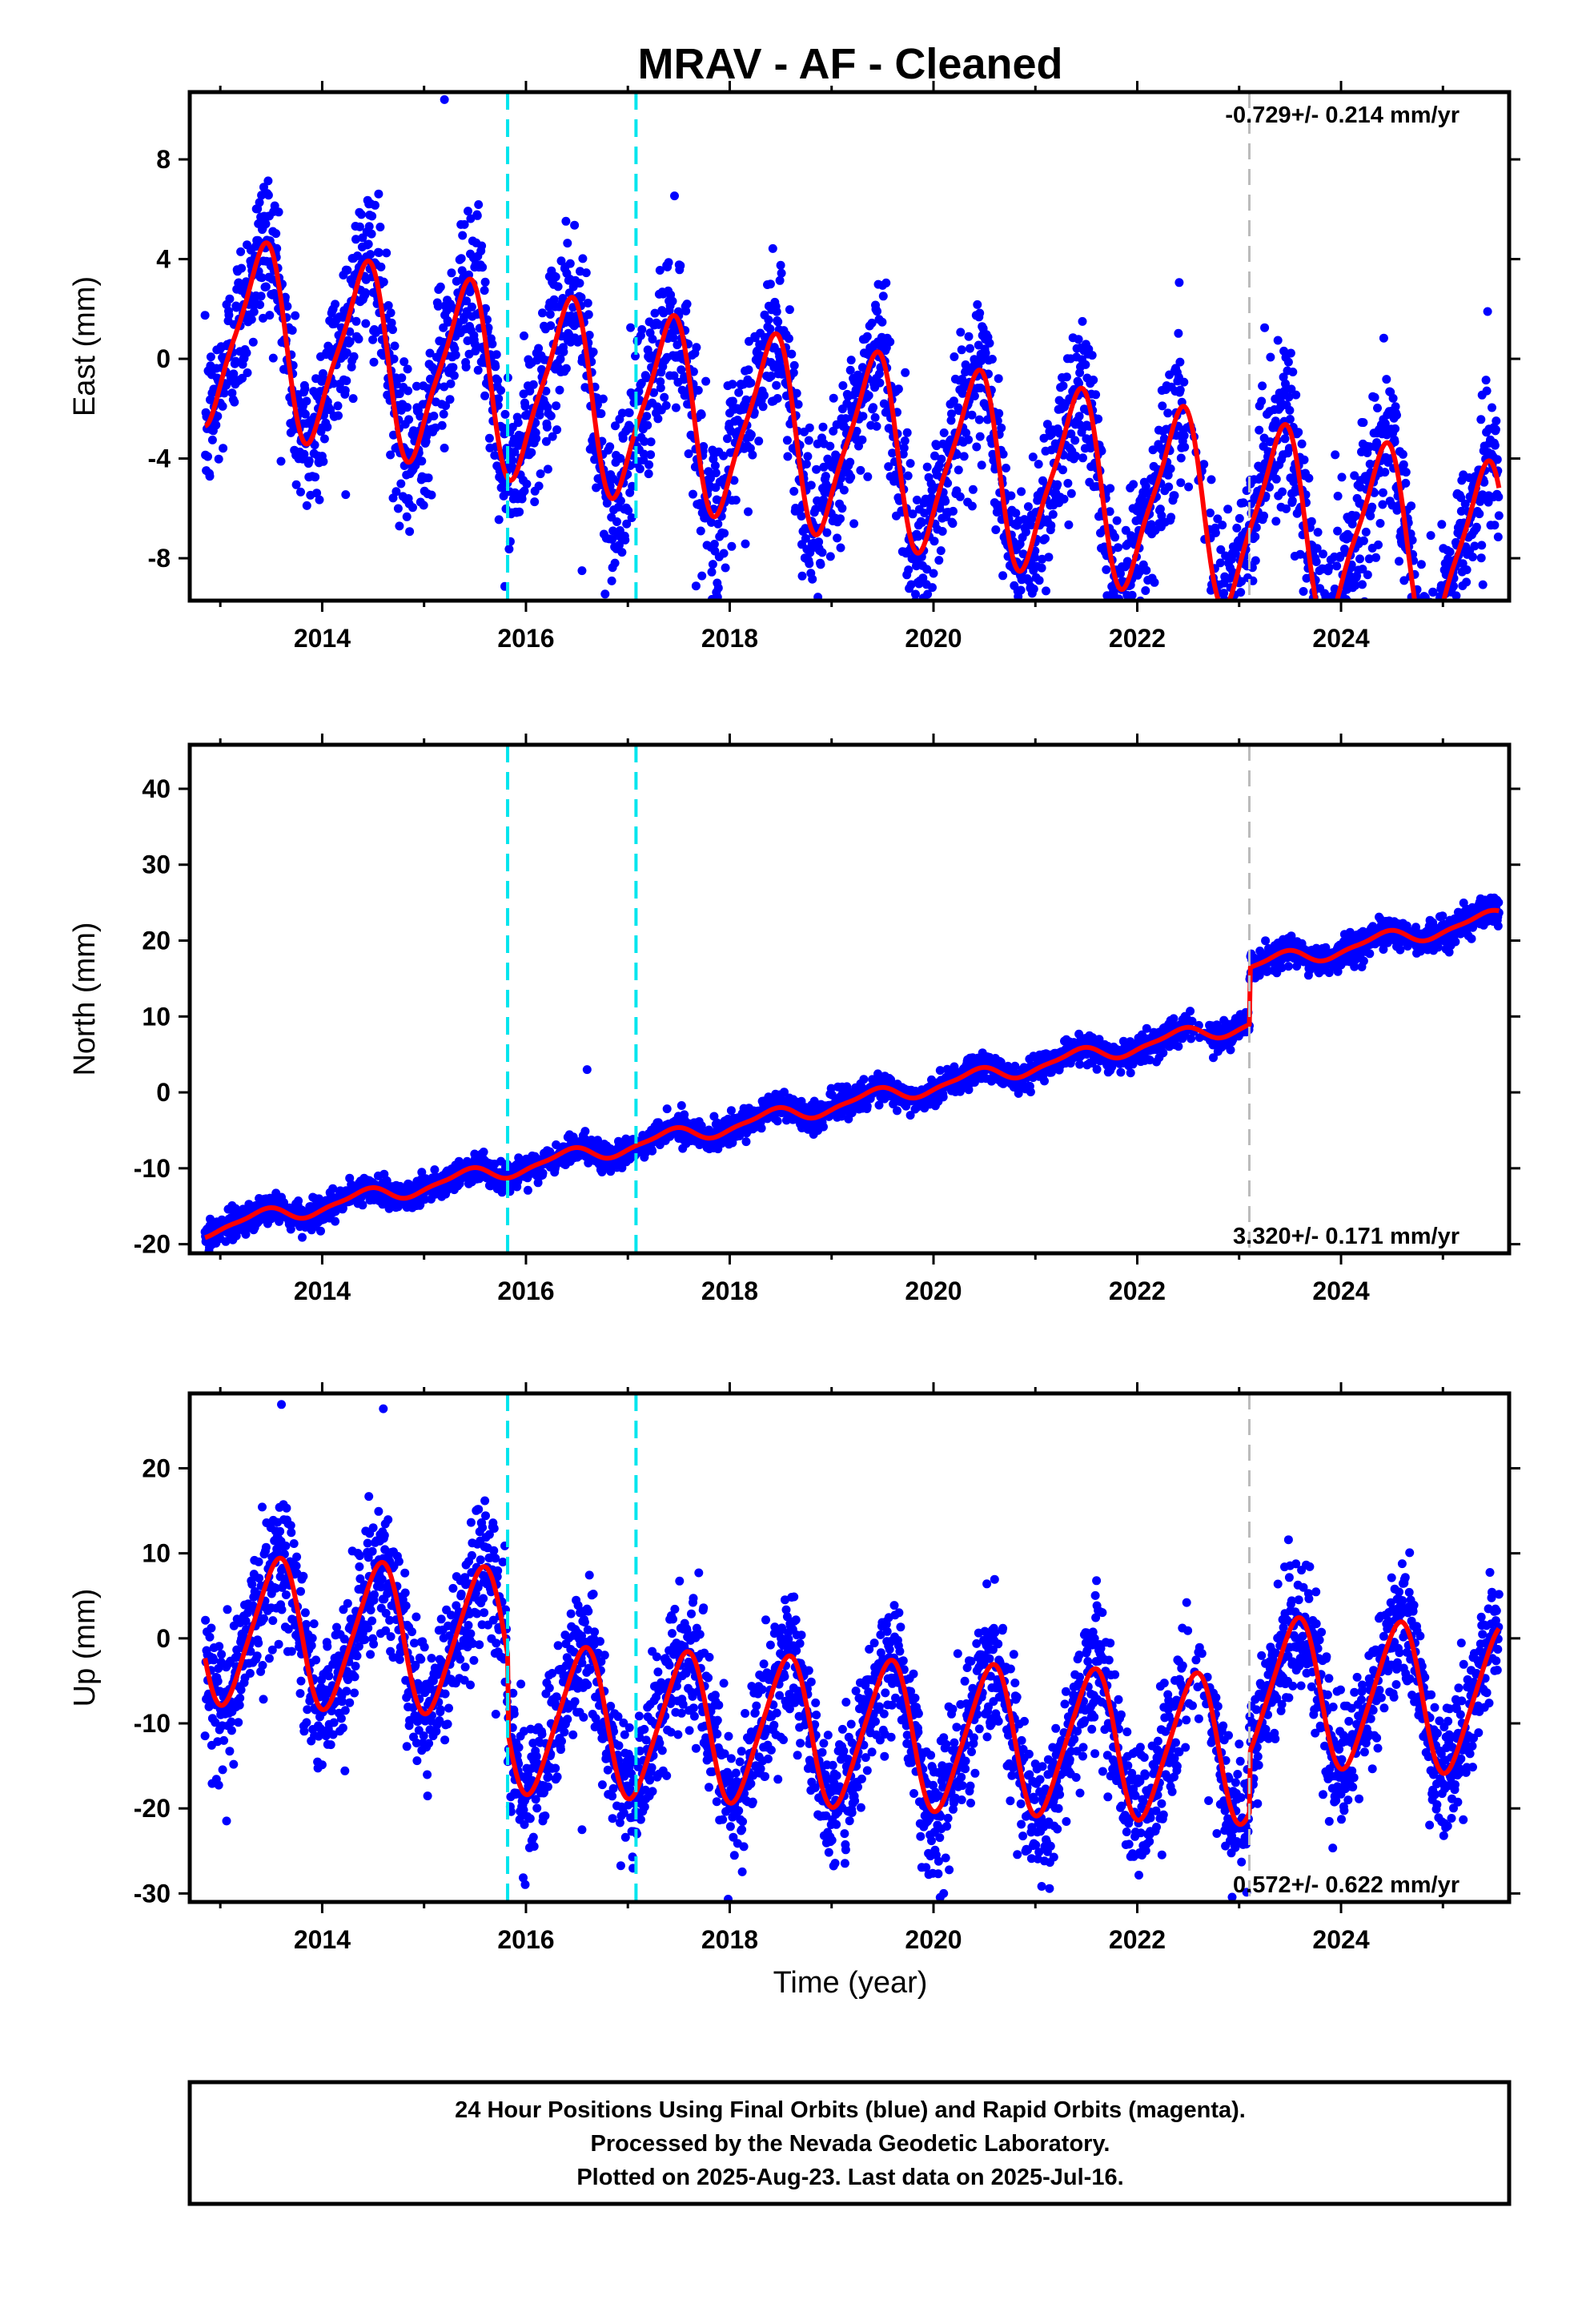 The image size is (1582, 2324). I want to click on model-curve, so click(852, 420).